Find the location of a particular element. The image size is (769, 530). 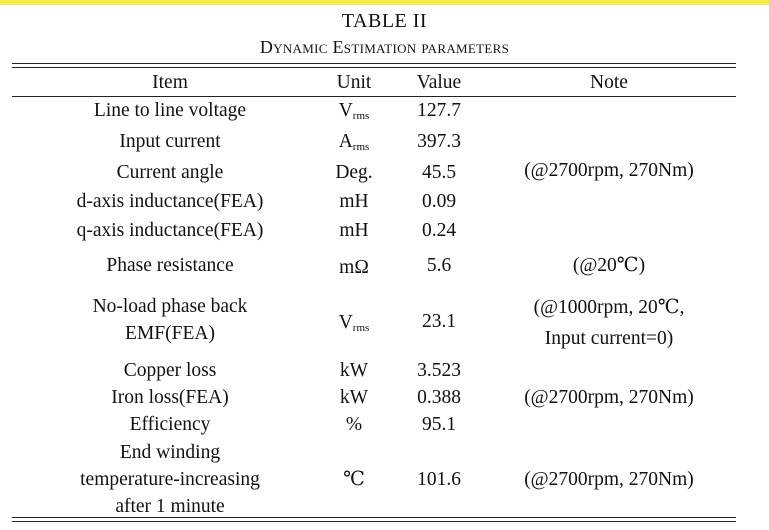

table-row-note-line2: Input current=0) is located at coordinates (609, 338).